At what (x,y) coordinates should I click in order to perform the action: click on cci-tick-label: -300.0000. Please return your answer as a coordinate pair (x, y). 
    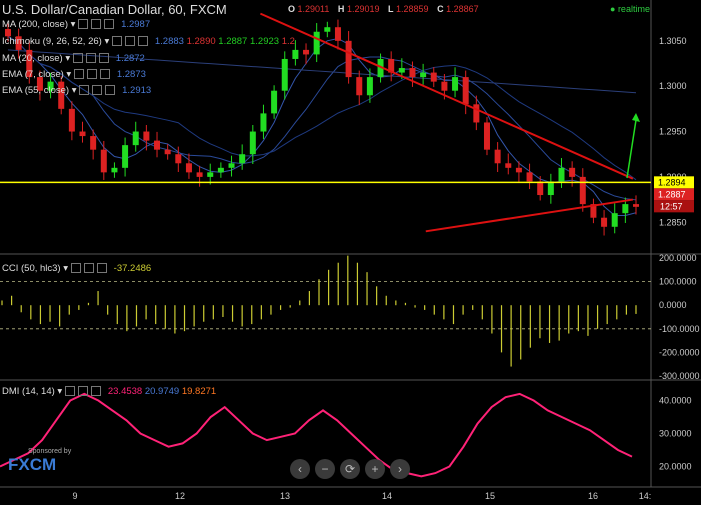
    Looking at the image, I should click on (679, 376).